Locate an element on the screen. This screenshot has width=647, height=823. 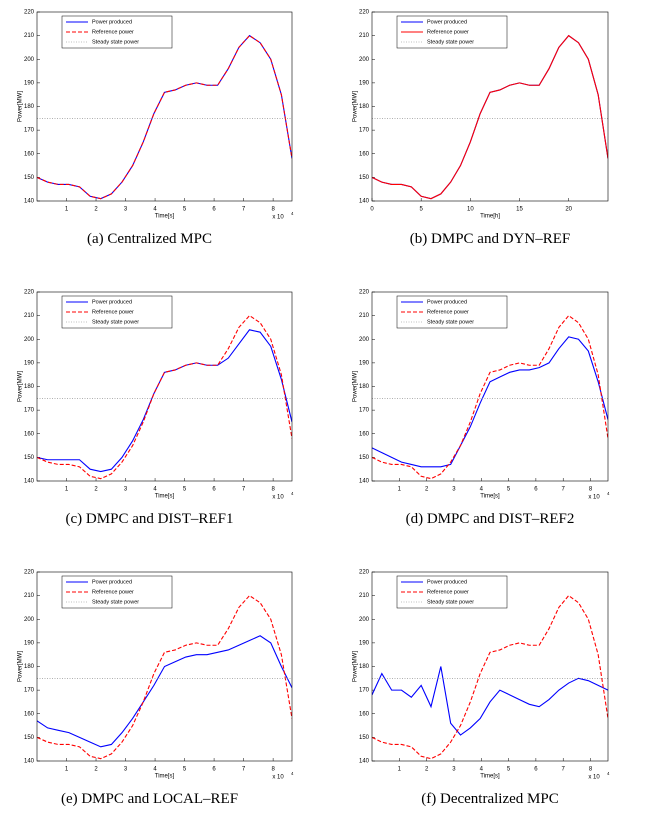
x-tick-label: 15 is located at coordinates (519, 210).